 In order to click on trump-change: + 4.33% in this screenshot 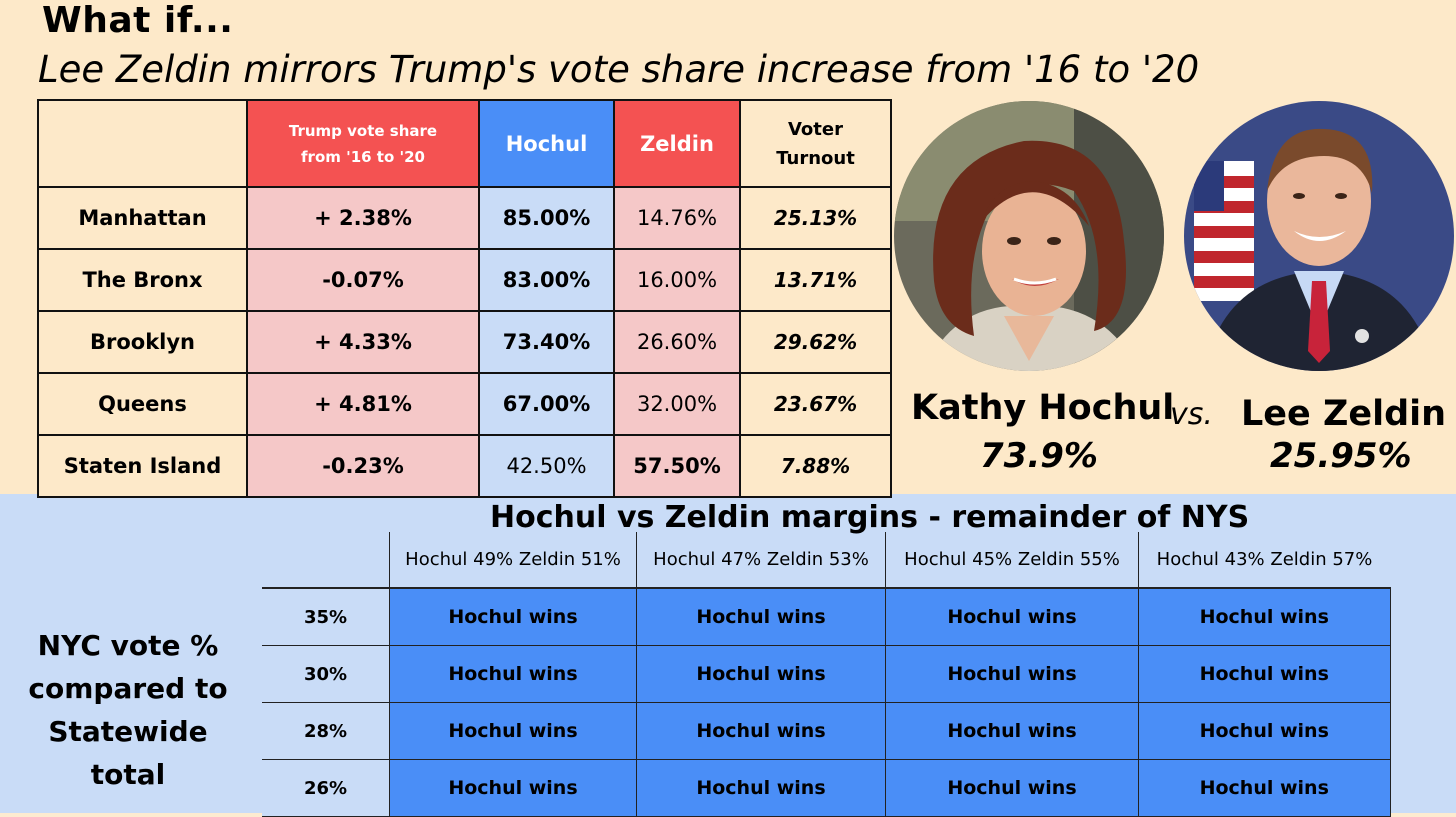, I will do `click(363, 342)`.